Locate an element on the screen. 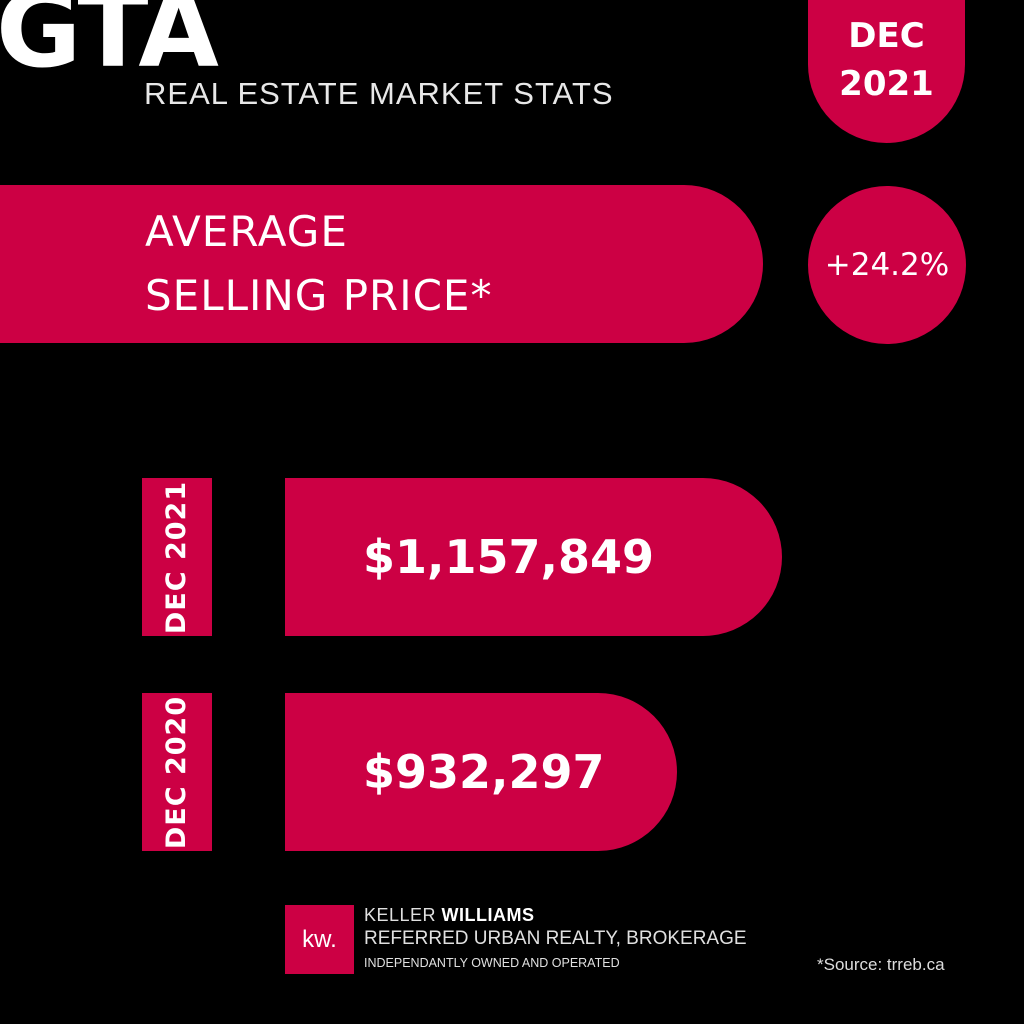  kw-logo: kw. is located at coordinates (319, 939).